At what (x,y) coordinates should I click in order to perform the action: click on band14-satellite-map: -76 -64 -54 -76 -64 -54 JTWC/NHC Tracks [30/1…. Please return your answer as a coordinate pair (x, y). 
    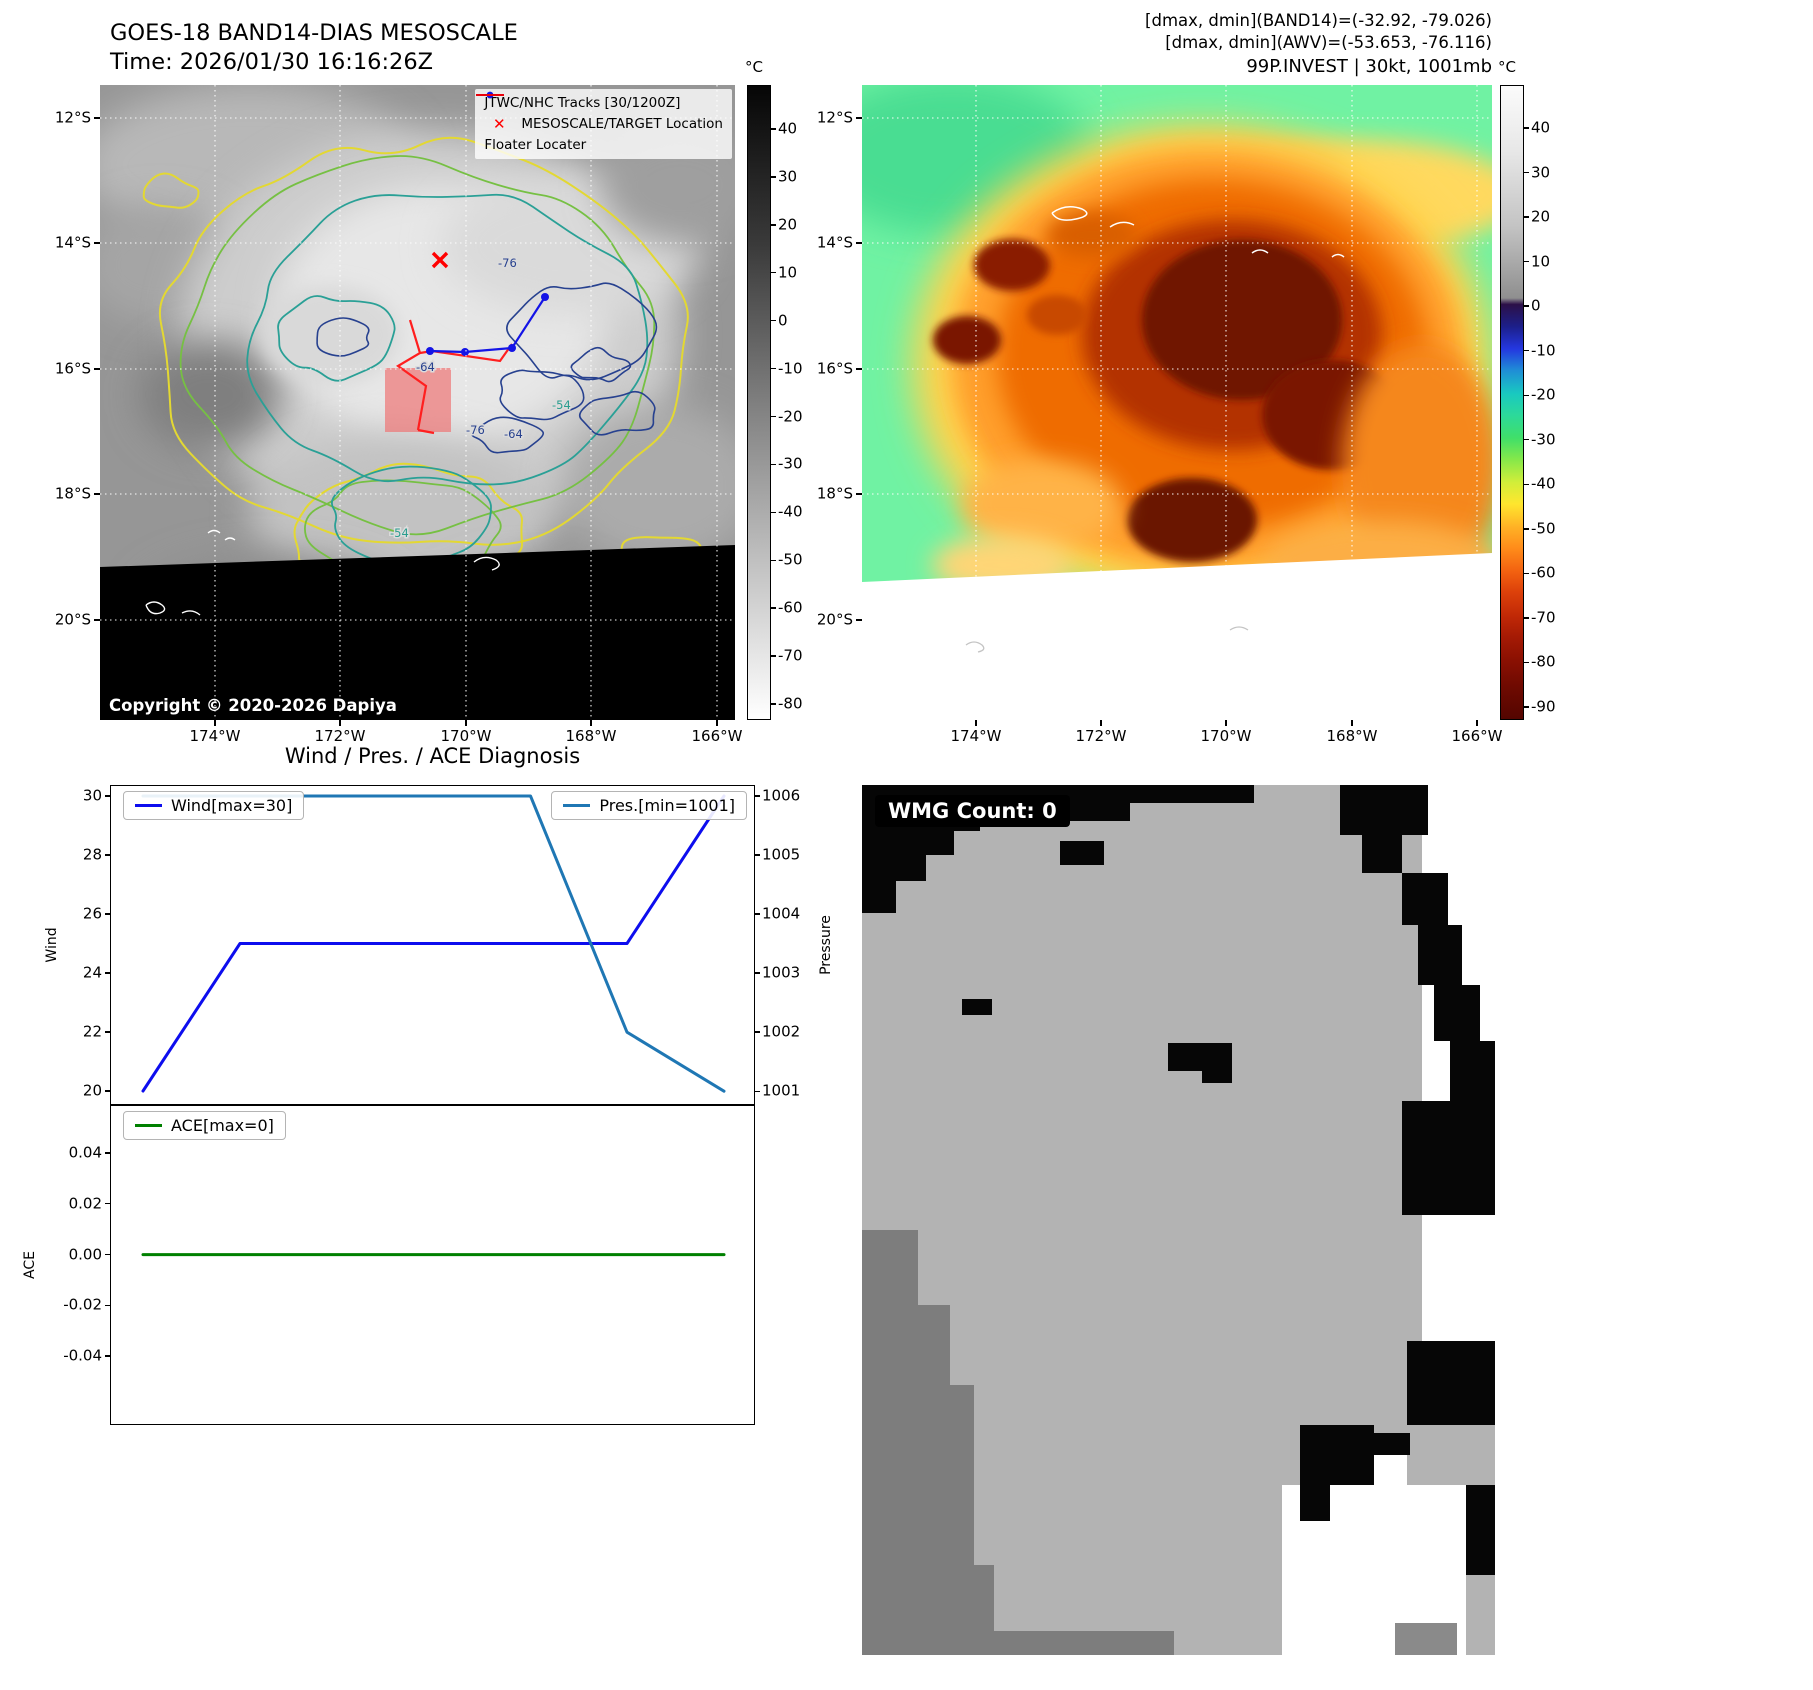
    Looking at the image, I should click on (398, 414).